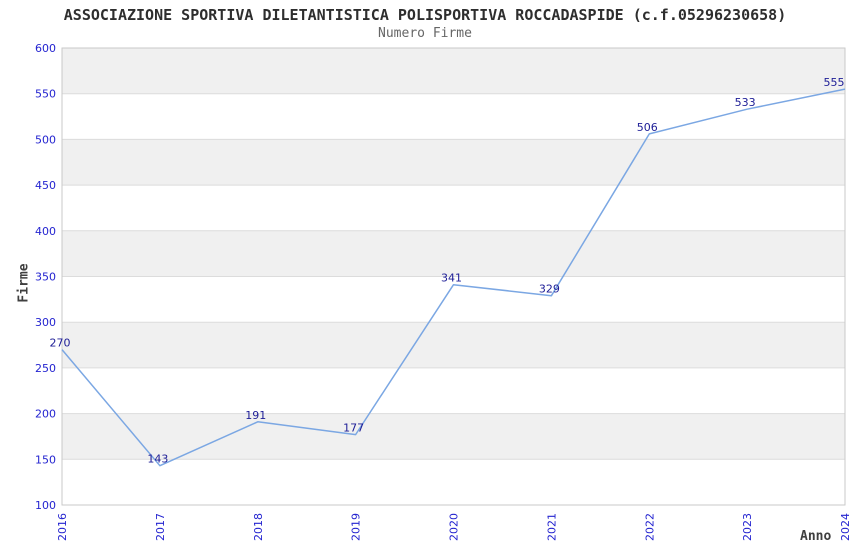  Describe the element at coordinates (45, 185) in the screenshot. I see `y-tick-label: 450` at that location.